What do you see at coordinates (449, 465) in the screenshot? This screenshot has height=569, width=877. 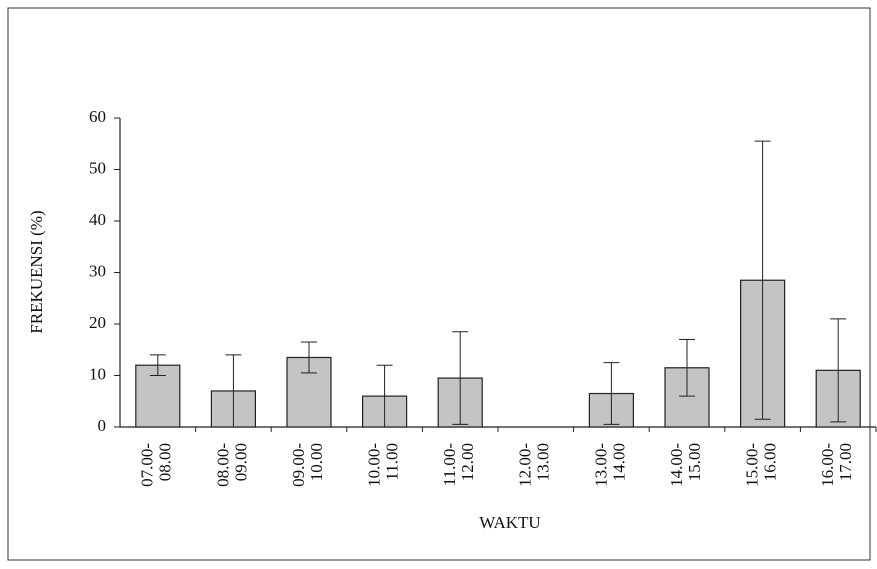 I see `x-tick-label: 11.00-` at bounding box center [449, 465].